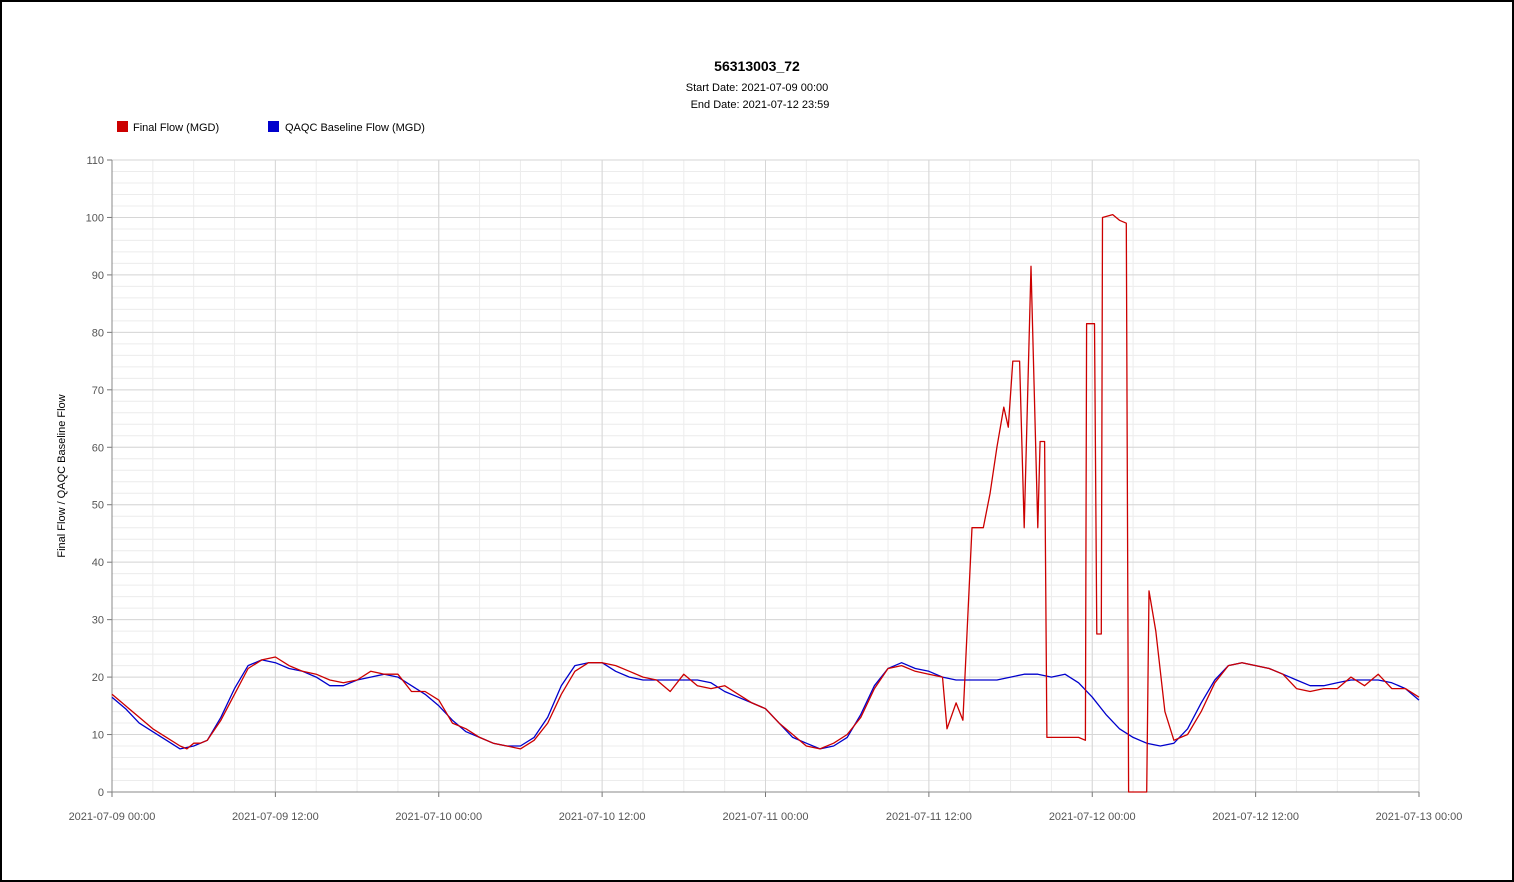  I want to click on y-tick-label: 20, so click(98, 678).